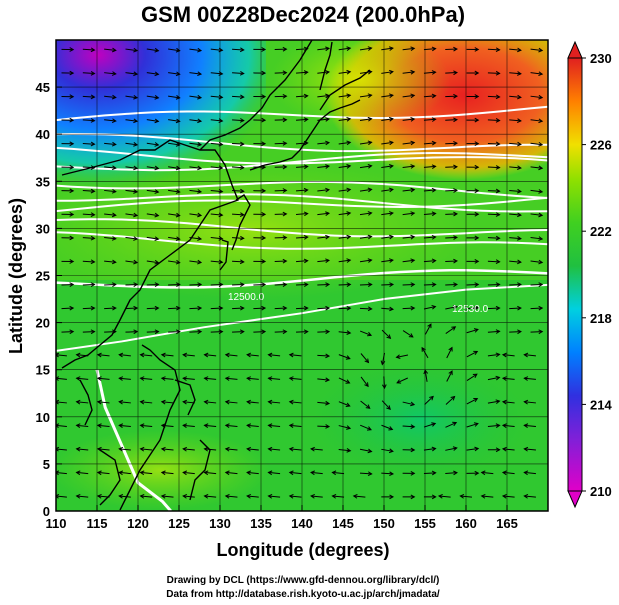 Image resolution: width=619 pixels, height=605 pixels. Describe the element at coordinates (589, 274) in the screenshot. I see `colorbar: 210 214 218 222 226 230` at that location.